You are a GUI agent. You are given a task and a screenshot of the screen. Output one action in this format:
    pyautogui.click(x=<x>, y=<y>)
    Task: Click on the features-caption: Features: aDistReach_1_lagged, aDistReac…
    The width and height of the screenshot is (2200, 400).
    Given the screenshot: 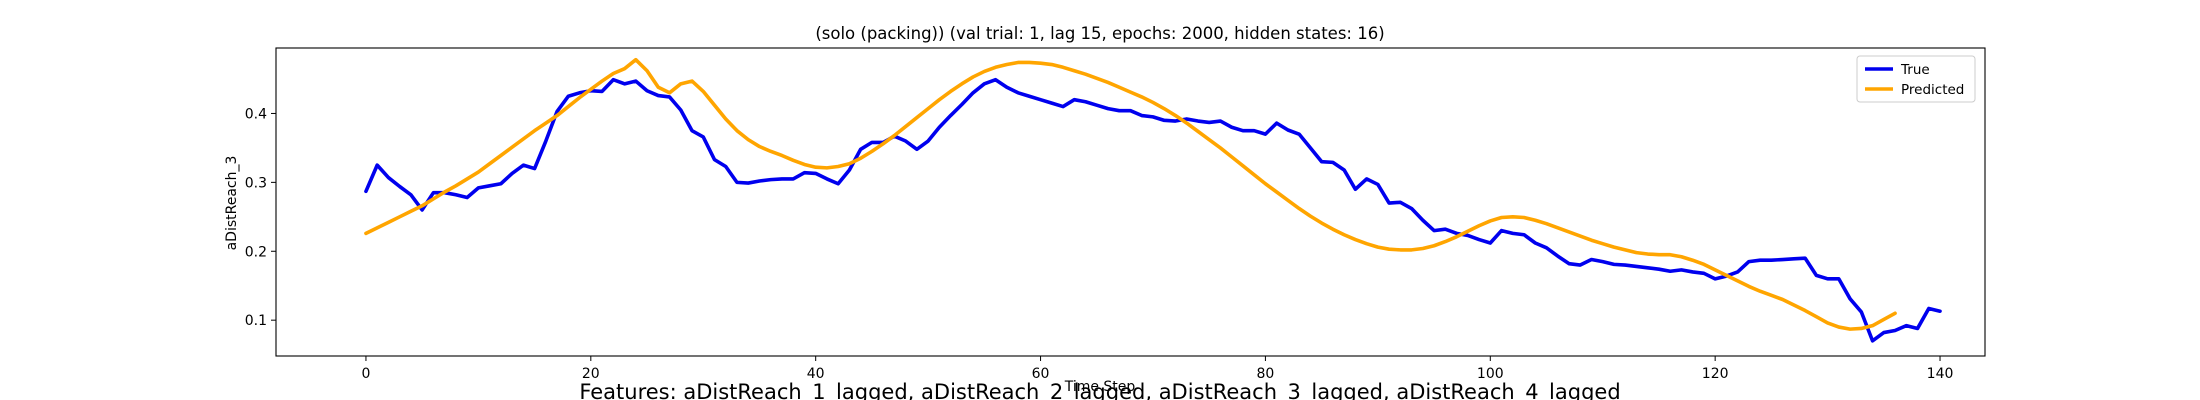 What is the action you would take?
    pyautogui.click(x=1100, y=390)
    